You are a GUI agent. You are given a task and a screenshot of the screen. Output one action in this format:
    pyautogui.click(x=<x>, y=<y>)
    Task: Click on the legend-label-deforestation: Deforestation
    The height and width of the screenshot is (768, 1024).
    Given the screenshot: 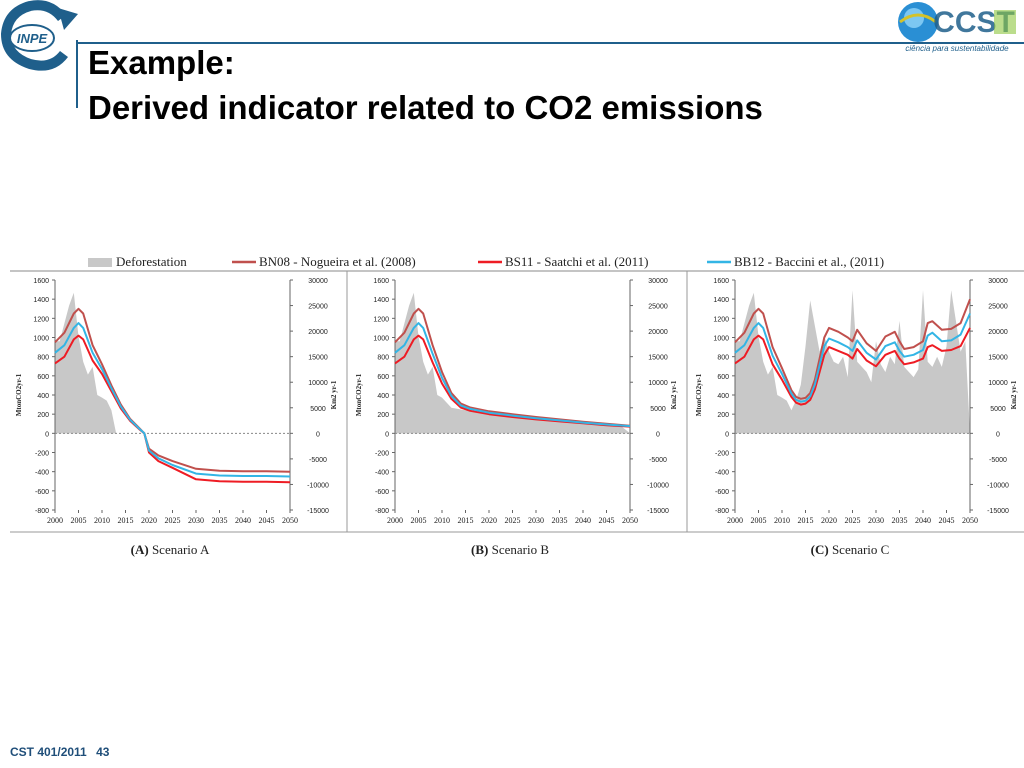 What is the action you would take?
    pyautogui.click(x=151, y=261)
    